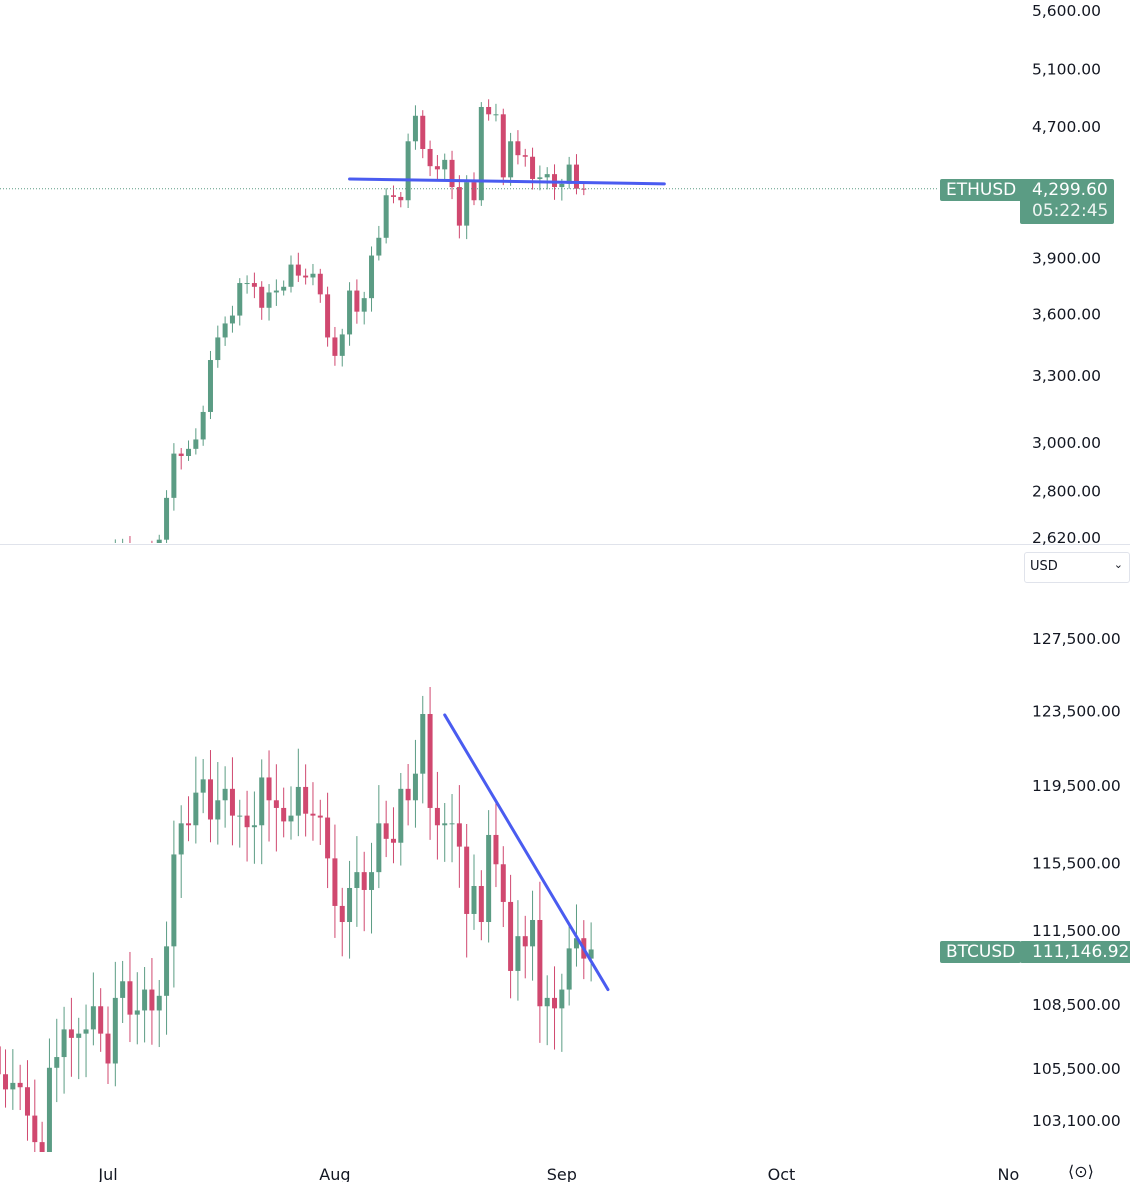 The width and height of the screenshot is (1130, 1182). I want to click on x-tick-label: Aug, so click(334, 1173).